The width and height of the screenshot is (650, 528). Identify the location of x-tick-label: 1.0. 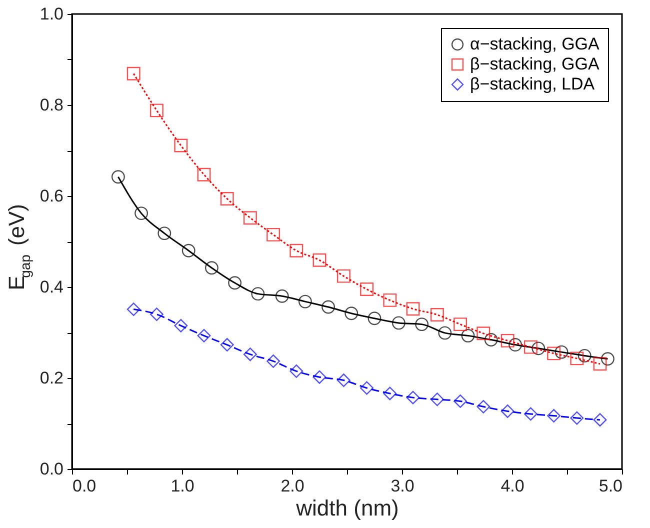
(182, 486).